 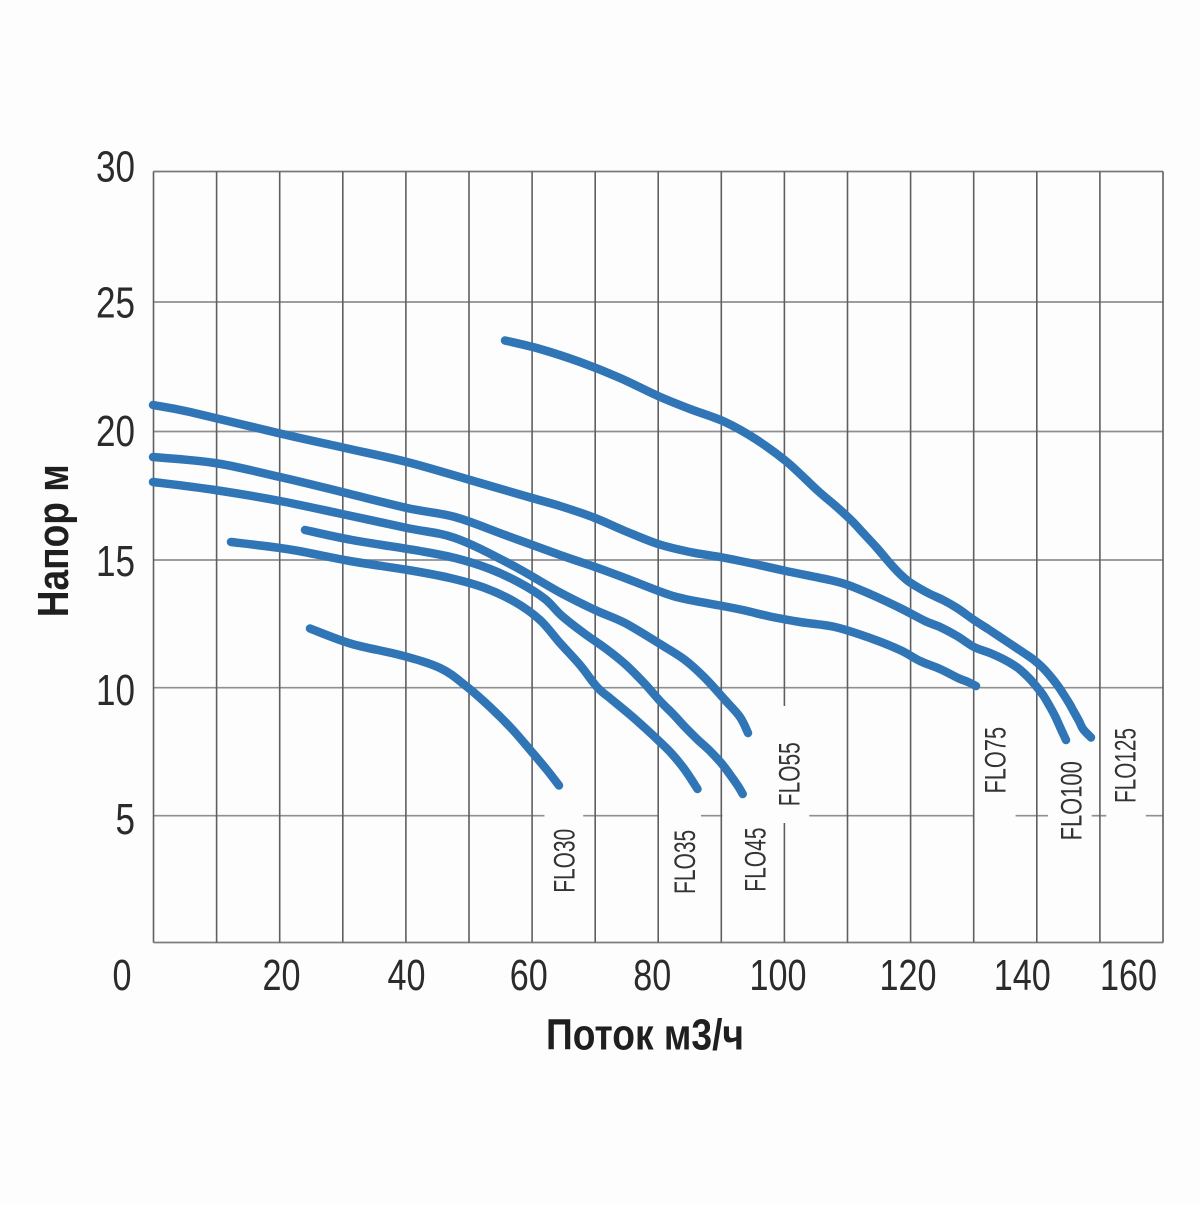 I want to click on svg-text: 15, so click(x=115, y=561).